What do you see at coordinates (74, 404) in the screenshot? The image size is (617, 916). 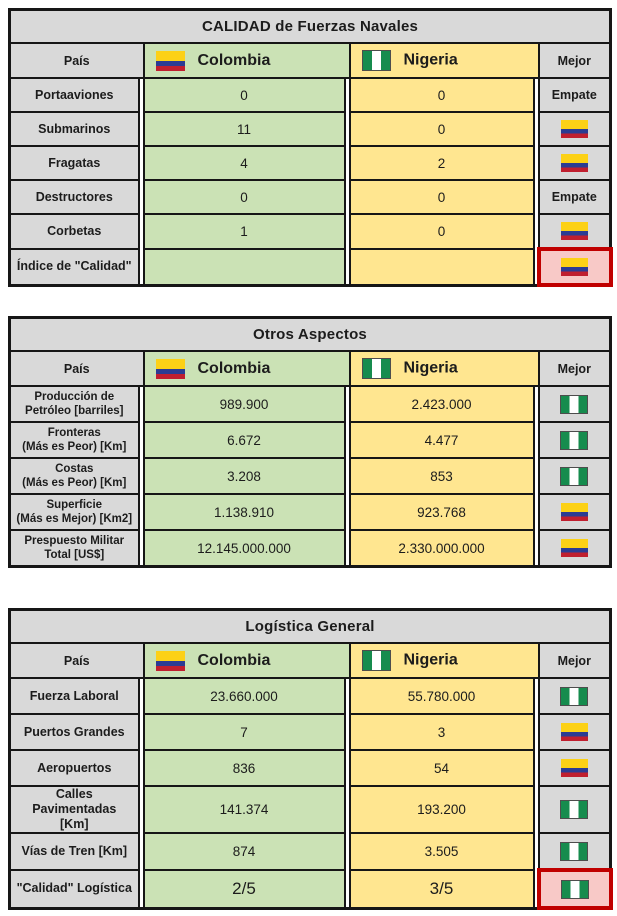 I see `row-label-cell: Producción de Petróleo [barriles]` at bounding box center [74, 404].